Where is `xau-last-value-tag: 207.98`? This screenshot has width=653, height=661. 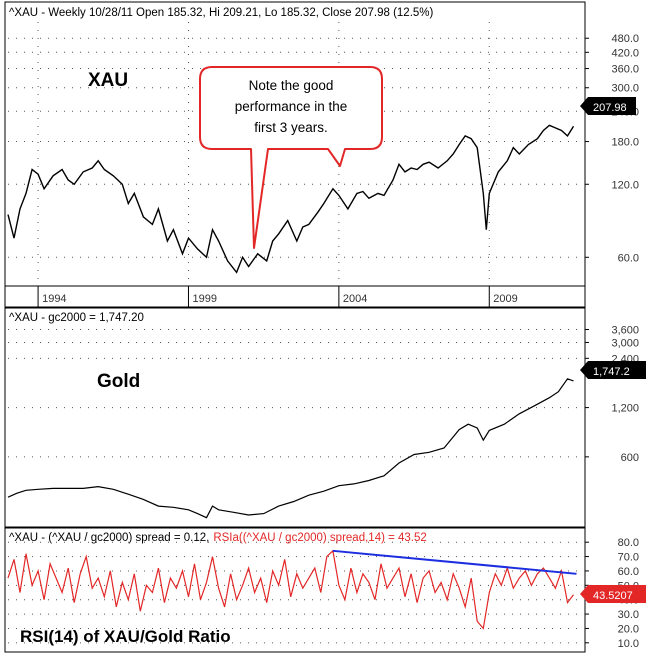 xau-last-value-tag: 207.98 is located at coordinates (608, 106).